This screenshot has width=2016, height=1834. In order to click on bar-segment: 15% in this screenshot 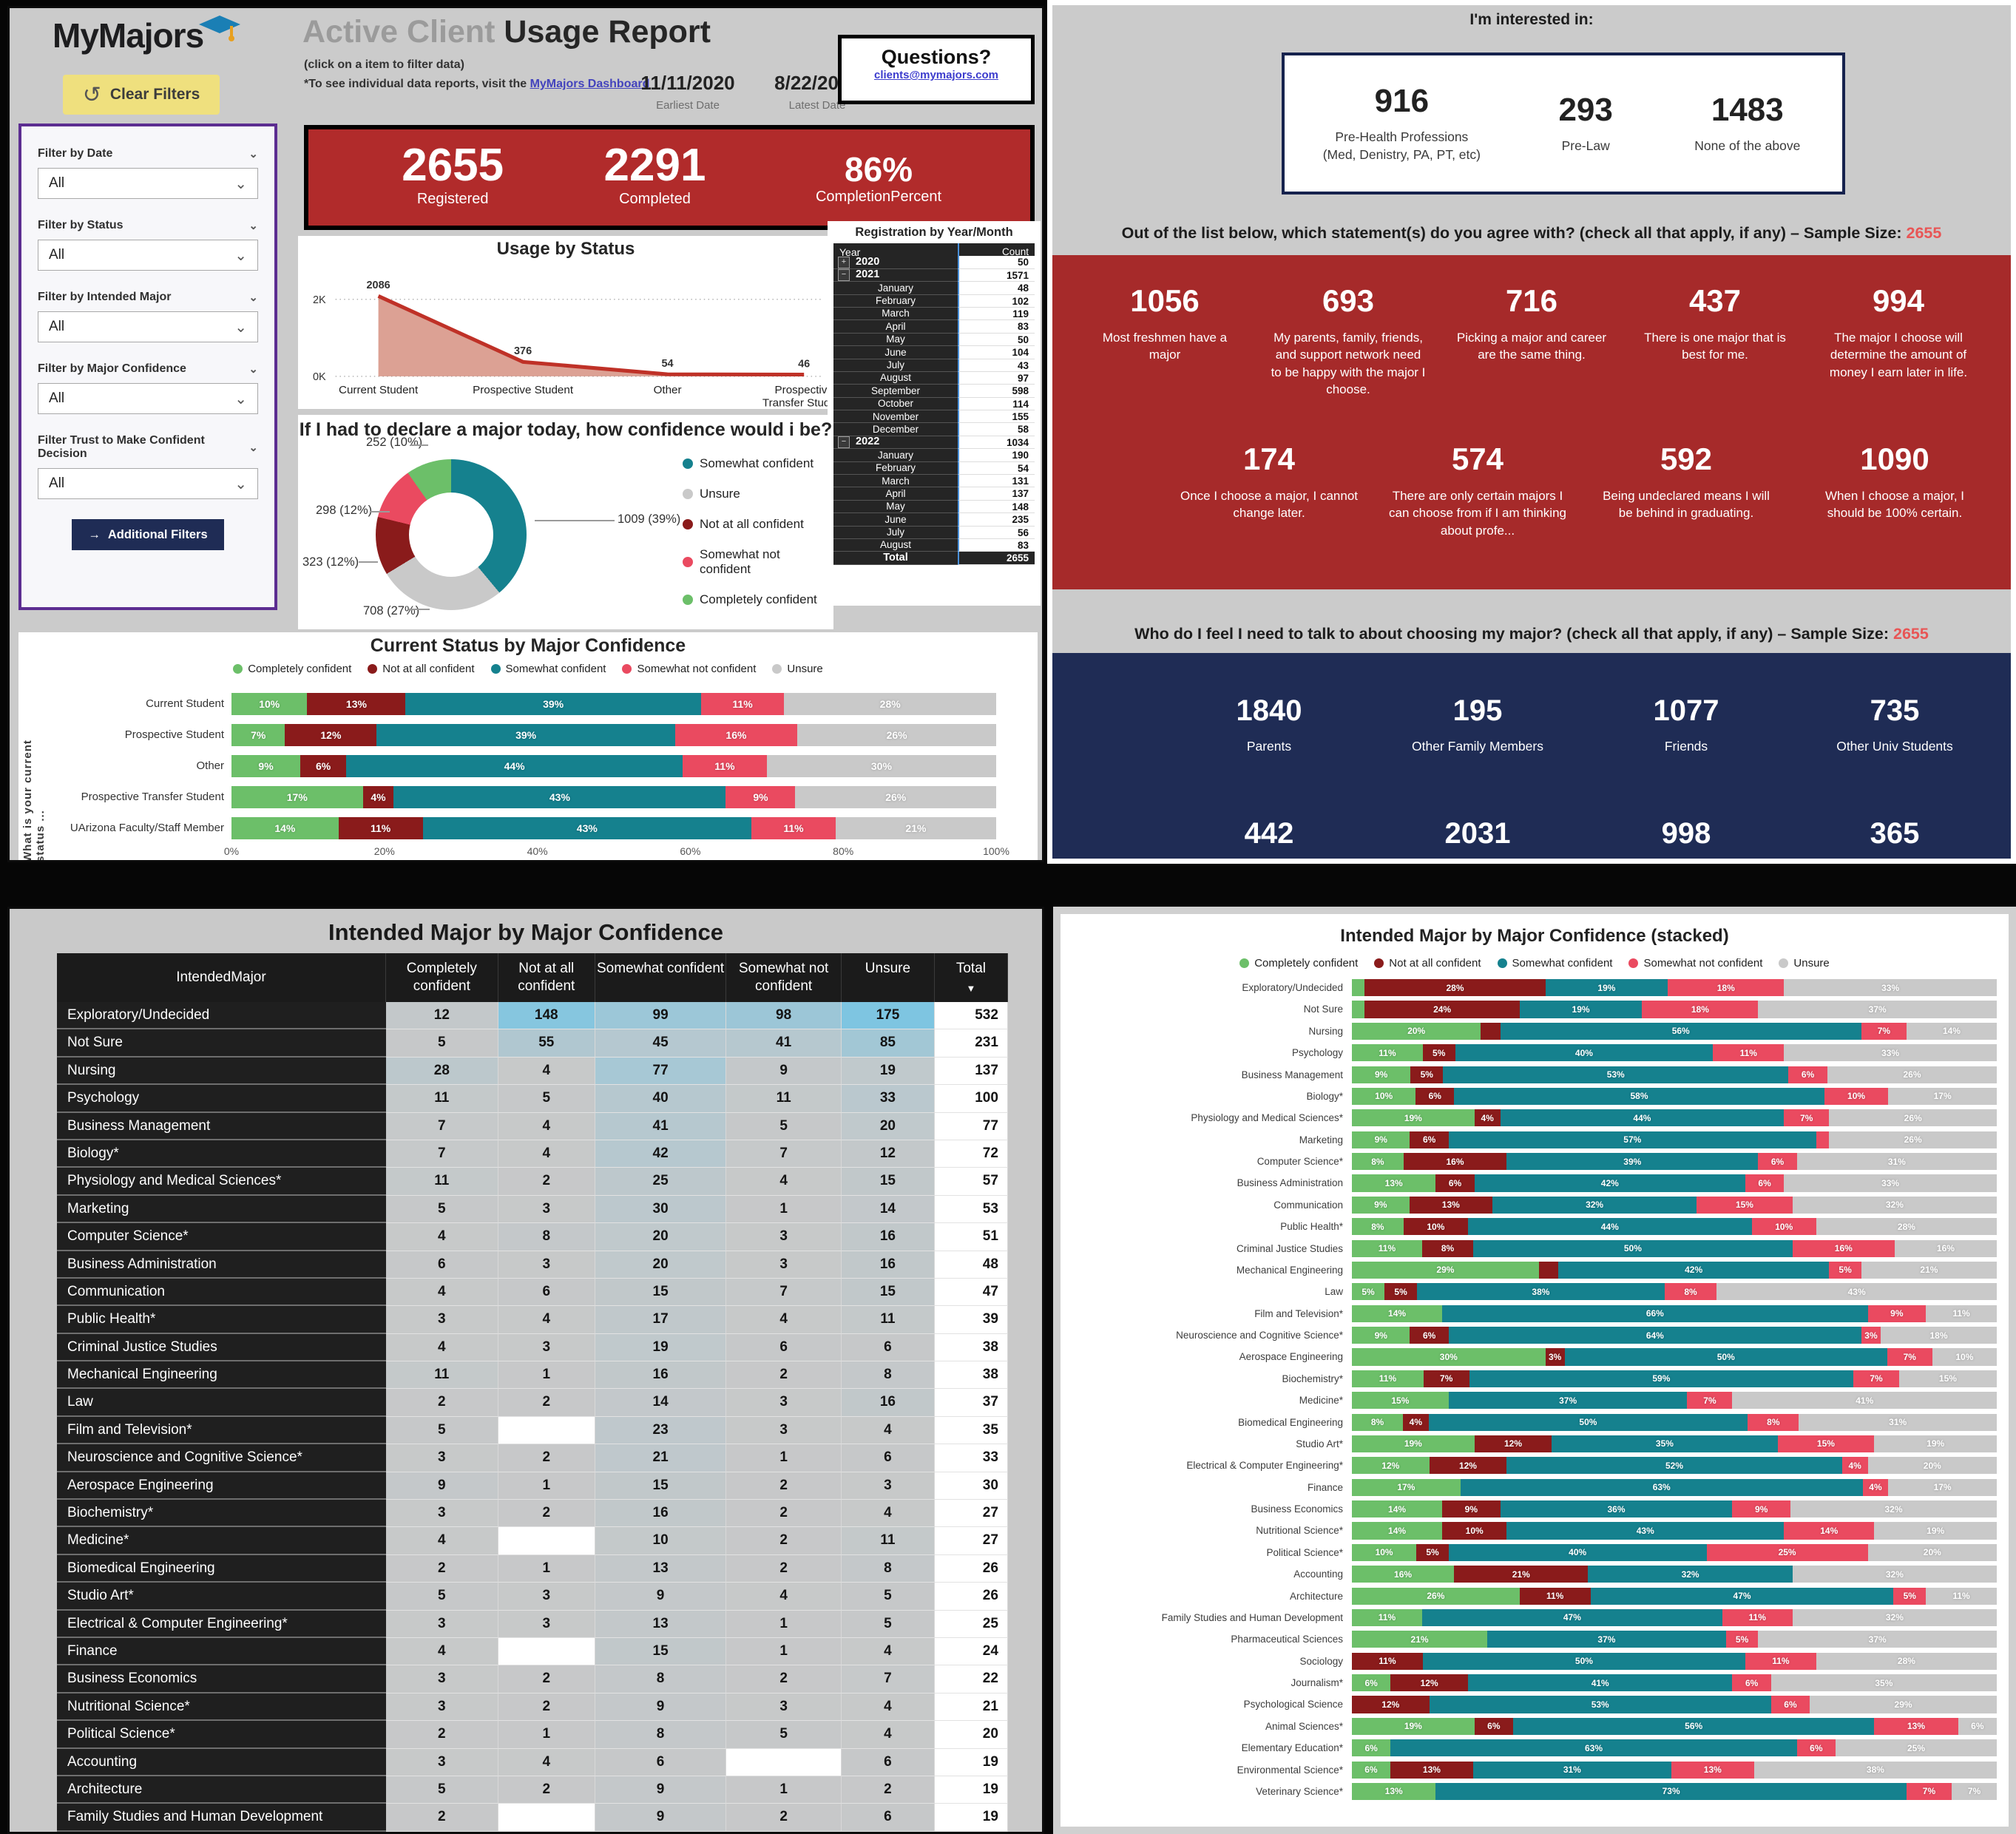, I will do `click(1826, 1444)`.